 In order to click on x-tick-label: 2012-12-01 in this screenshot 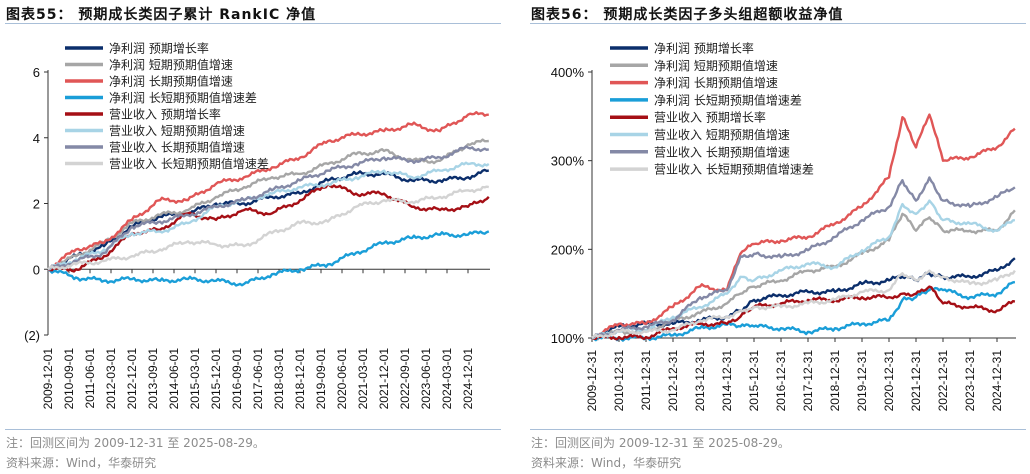, I will do `click(132, 379)`.